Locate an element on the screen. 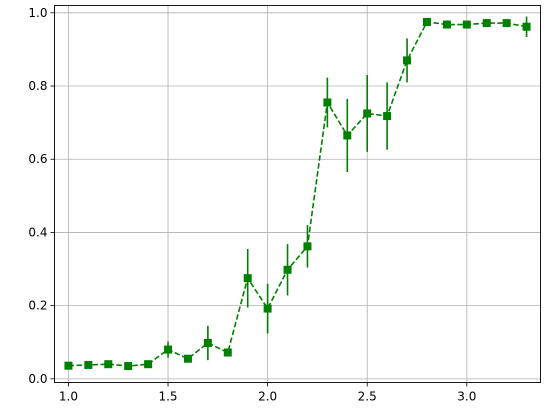 This screenshot has width=547, height=413. y-tick-label: 0.0 is located at coordinates (37, 379).